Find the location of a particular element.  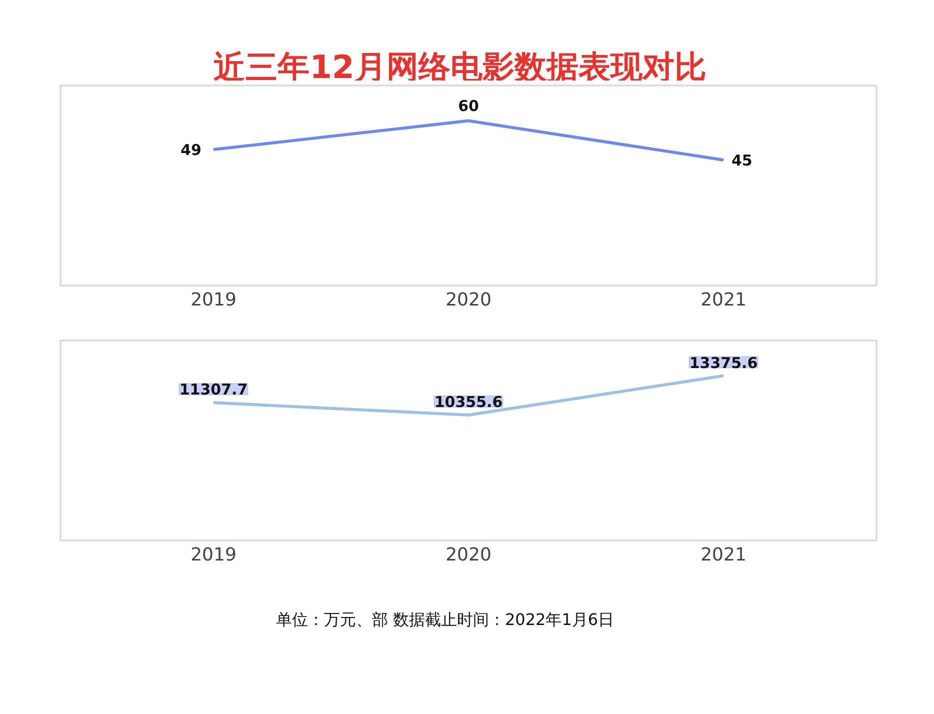

data-label: 11307.7 is located at coordinates (213, 389).